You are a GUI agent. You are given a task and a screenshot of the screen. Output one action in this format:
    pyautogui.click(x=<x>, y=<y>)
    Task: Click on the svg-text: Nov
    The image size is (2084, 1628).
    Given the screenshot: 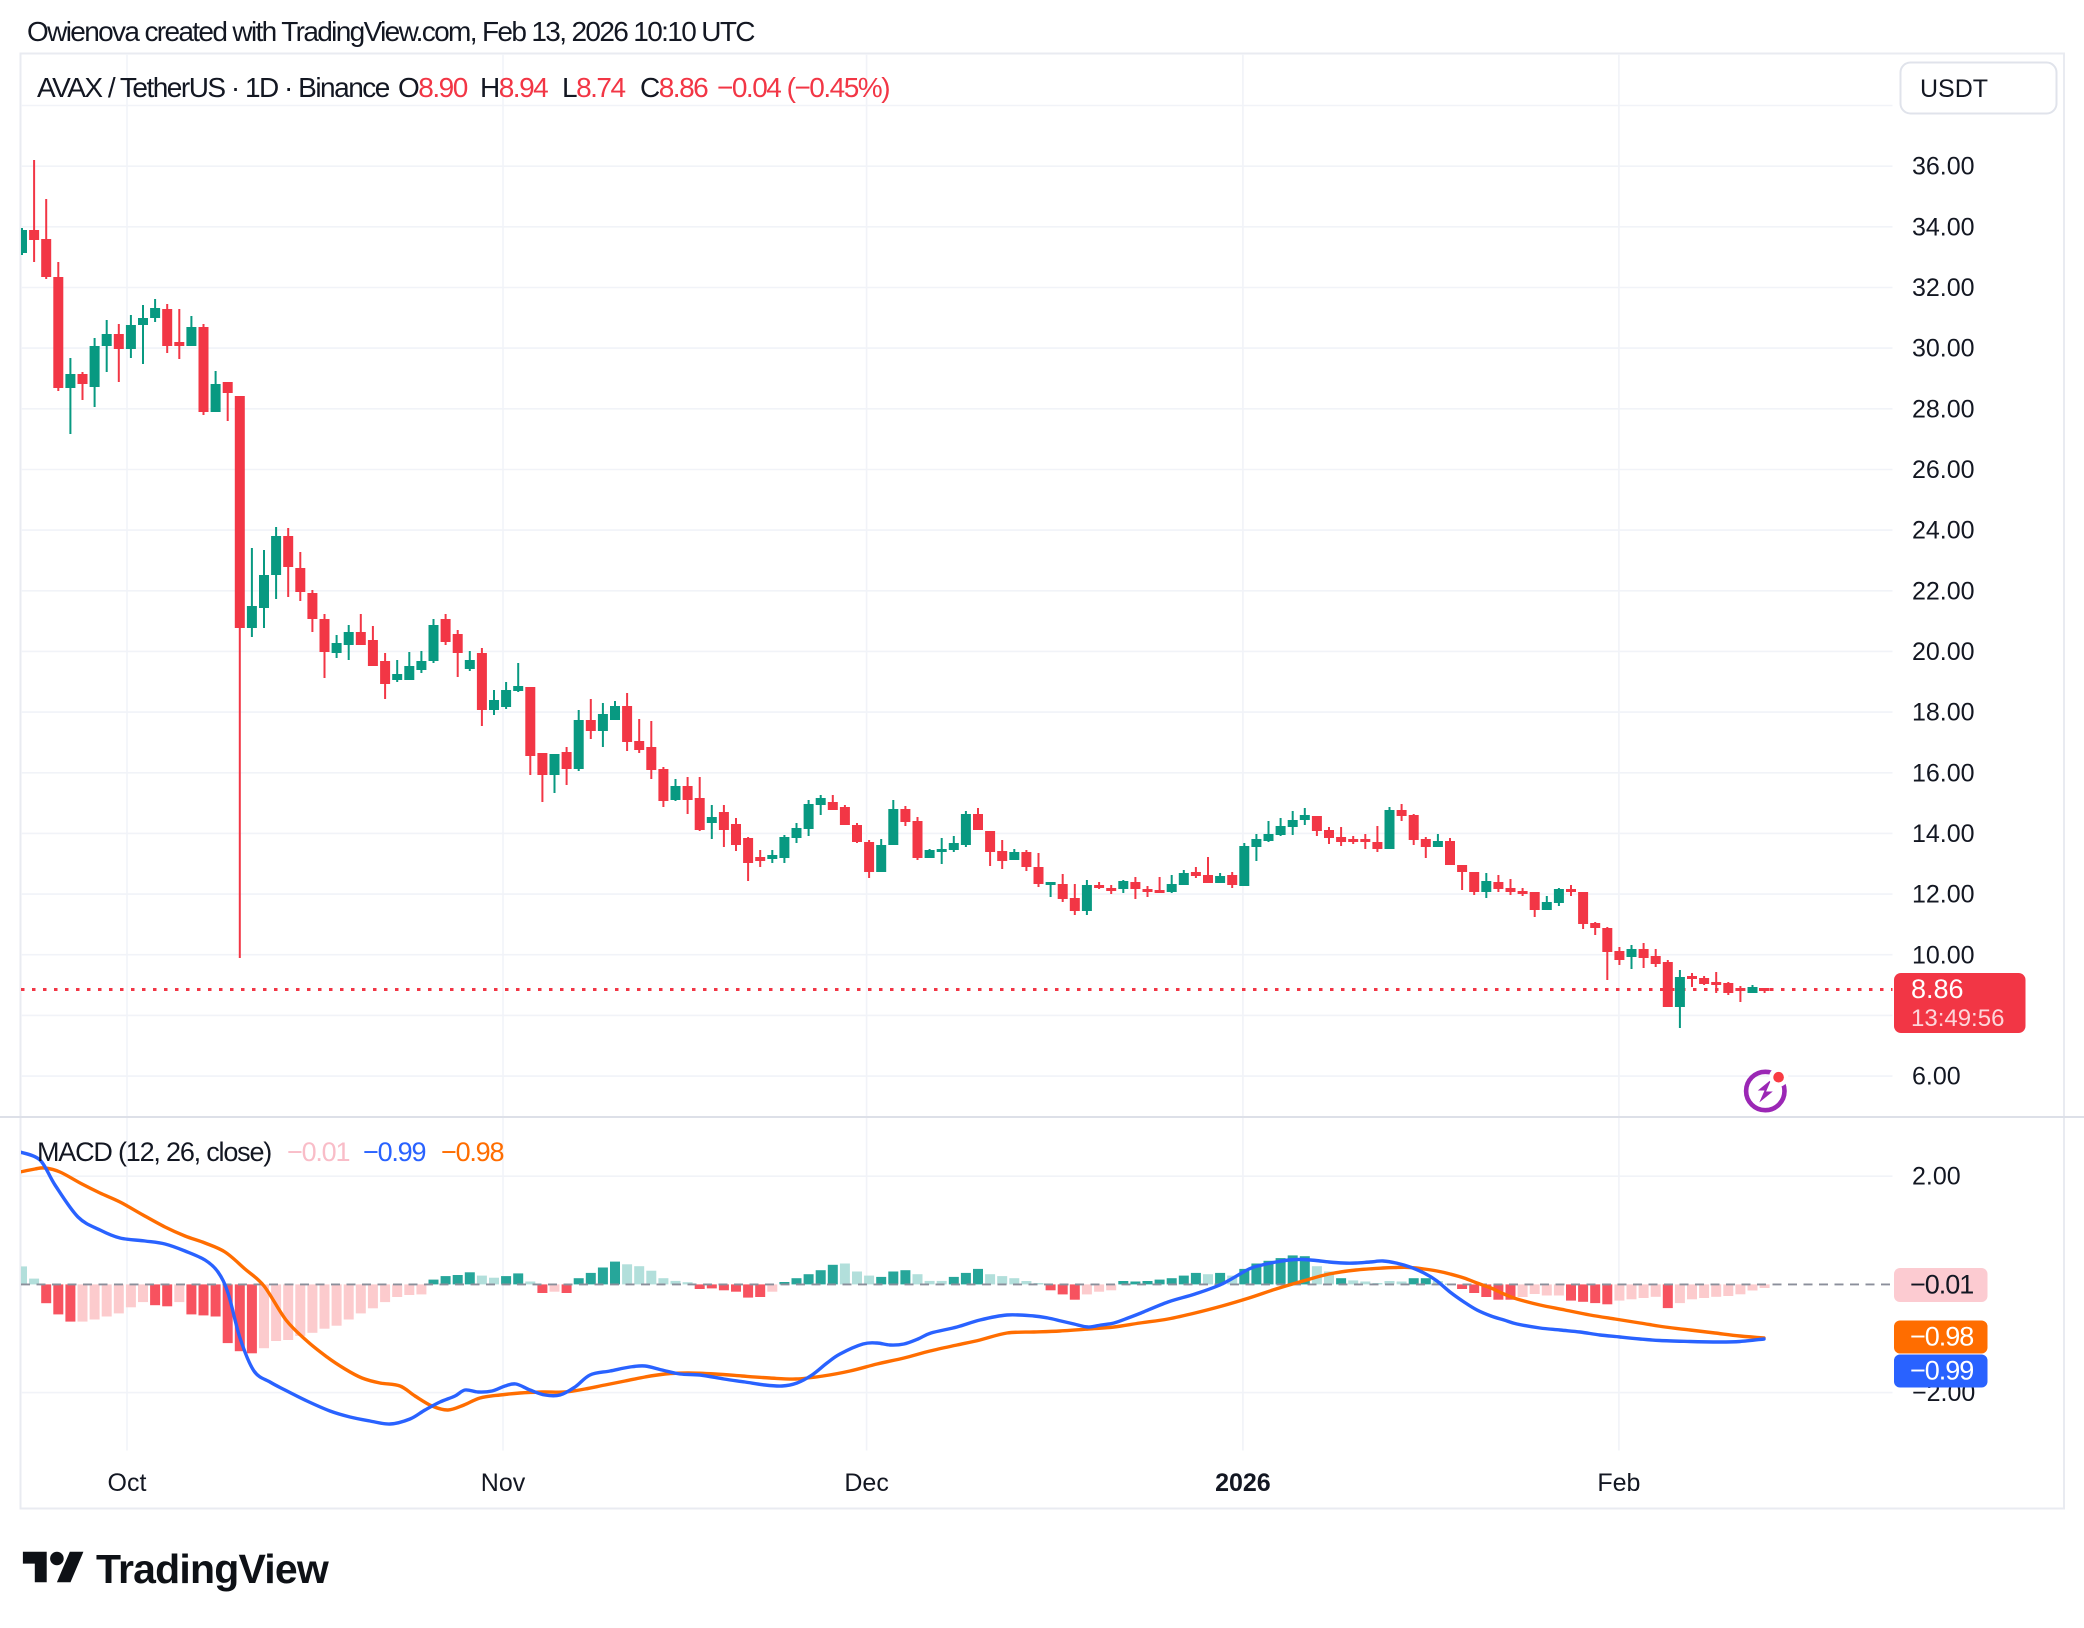 What is the action you would take?
    pyautogui.click(x=503, y=1483)
    